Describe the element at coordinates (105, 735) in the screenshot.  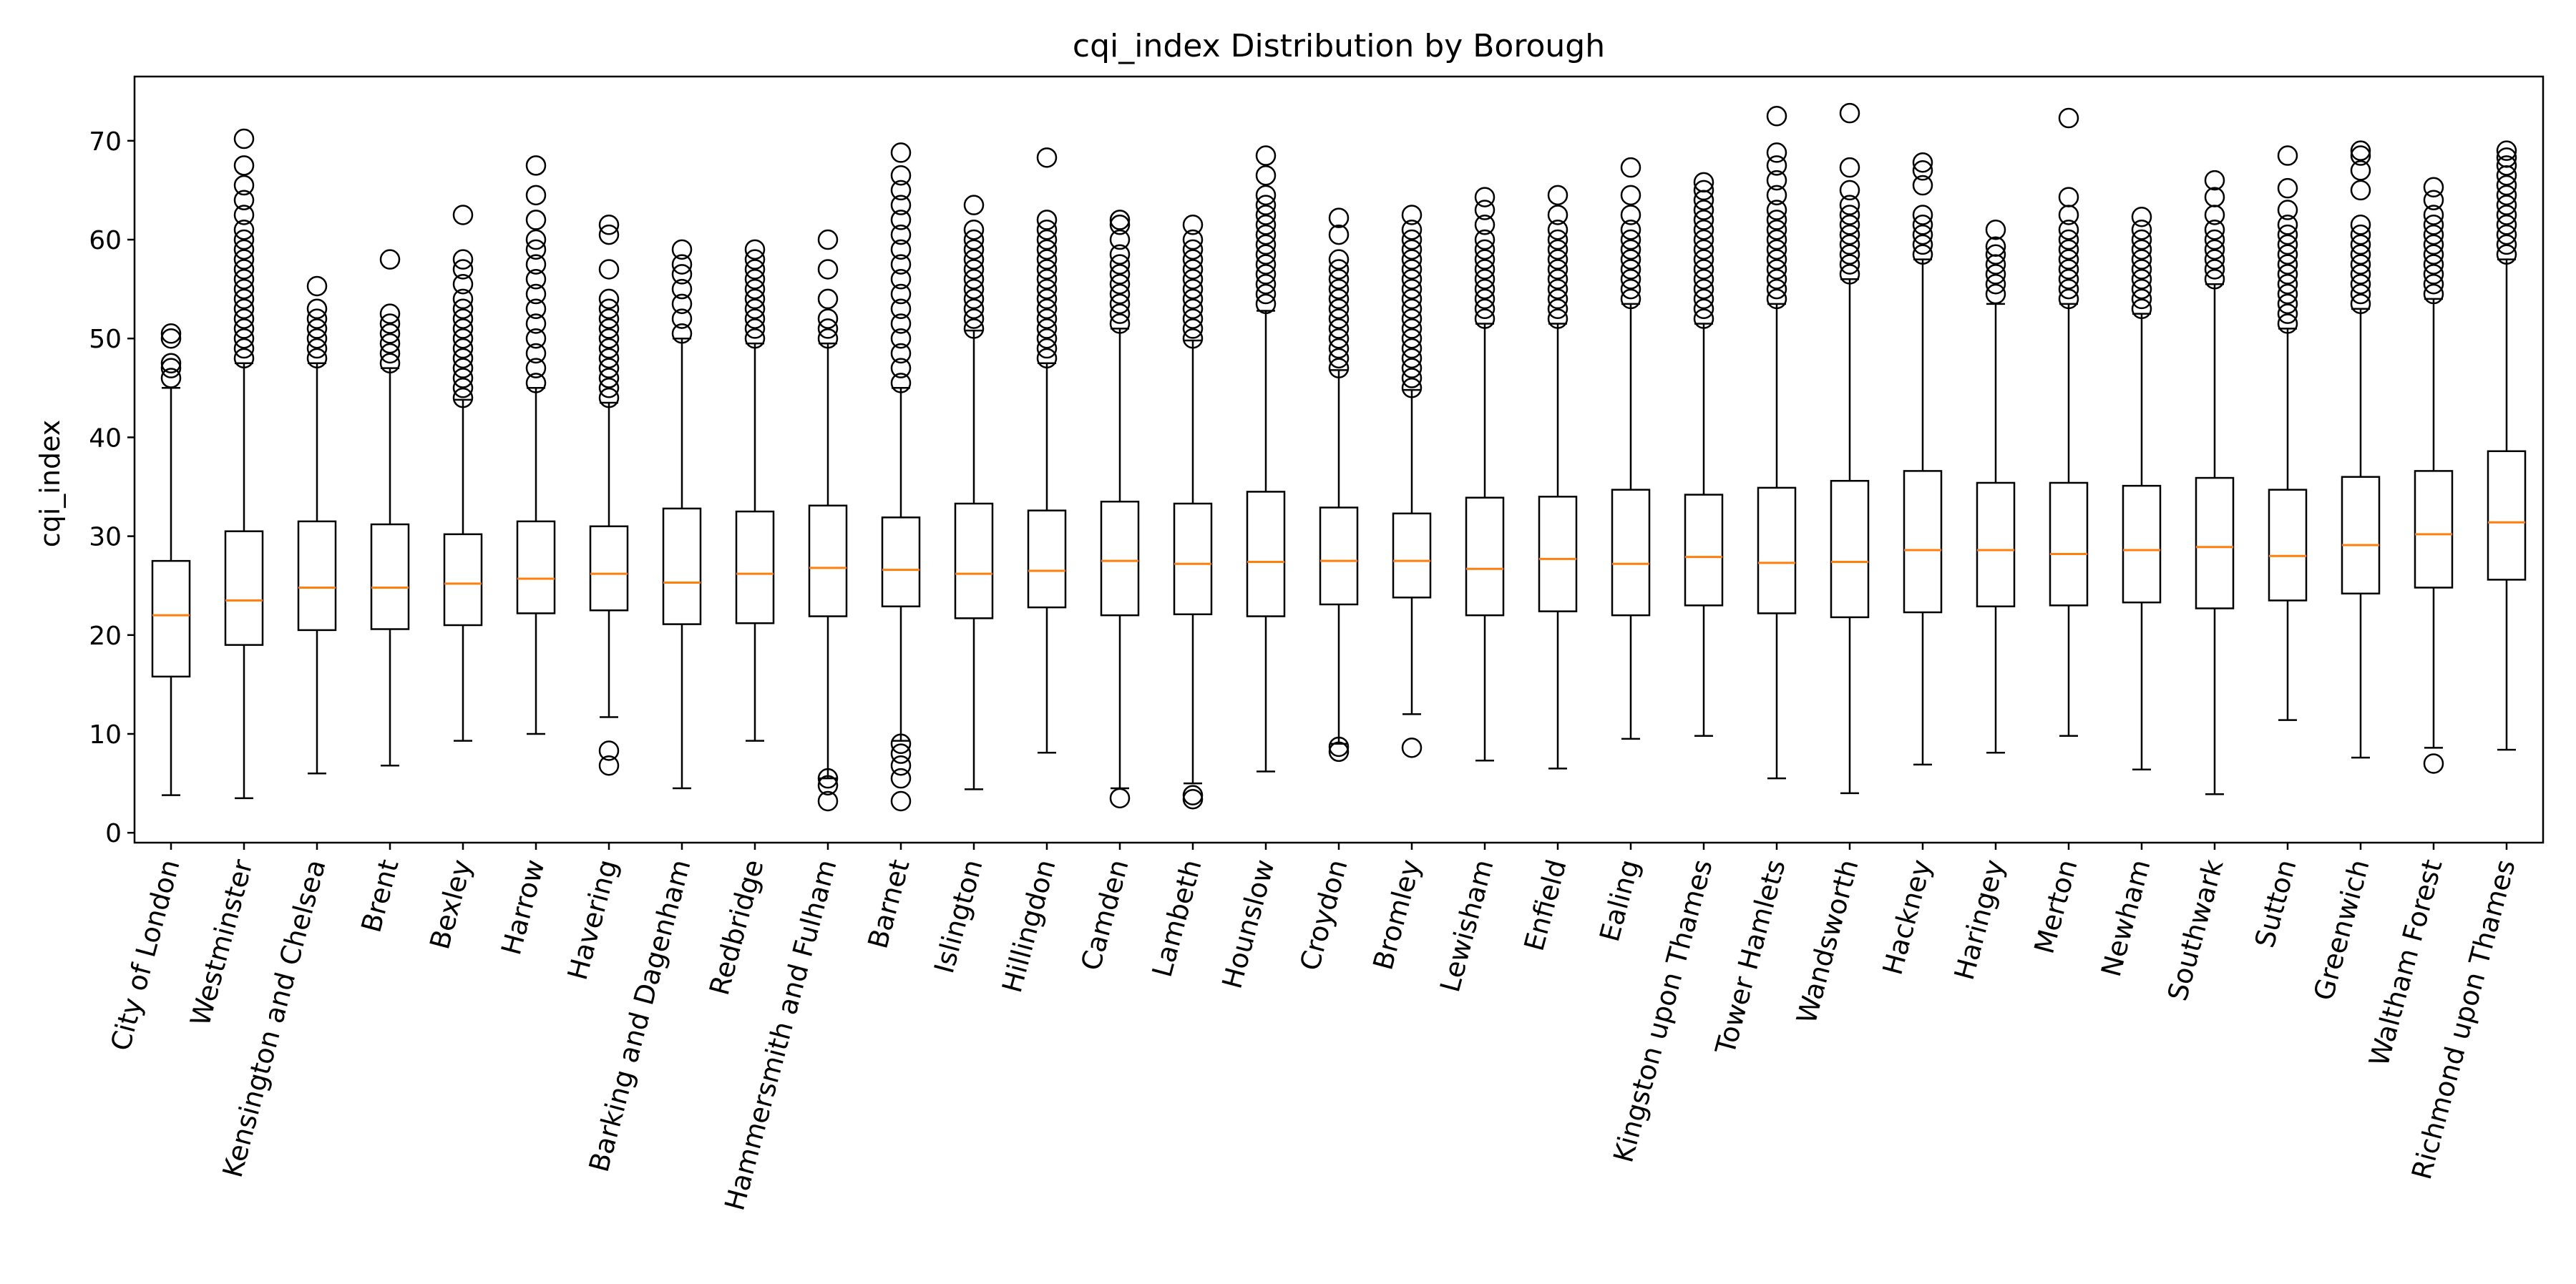
I see `y-tick-label: 10` at that location.